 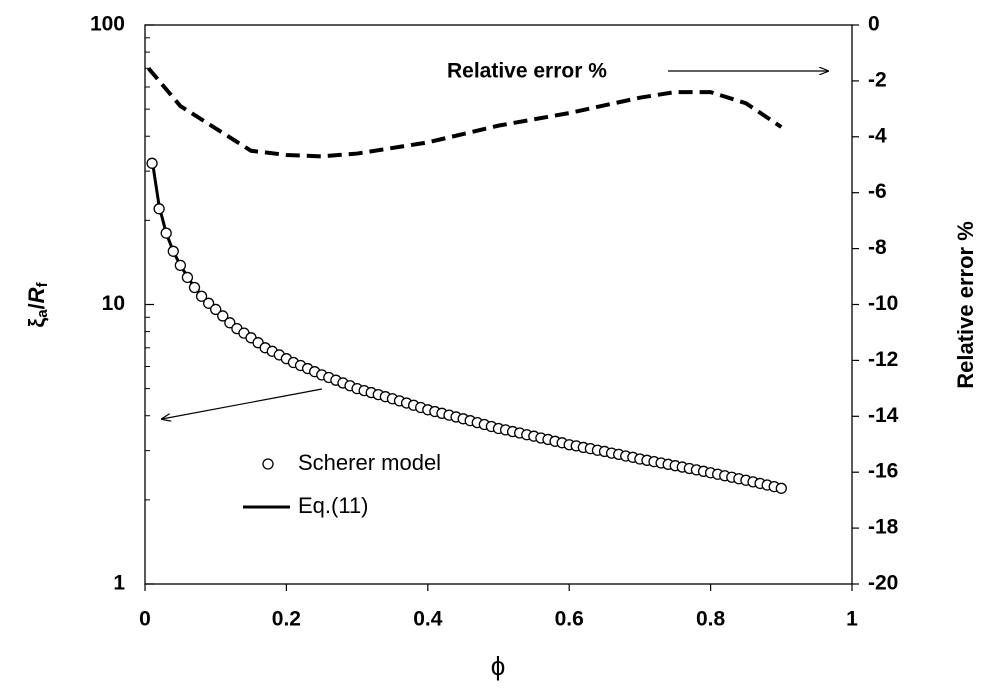 What do you see at coordinates (286, 619) in the screenshot?
I see `x-tick-label: 0.2` at bounding box center [286, 619].